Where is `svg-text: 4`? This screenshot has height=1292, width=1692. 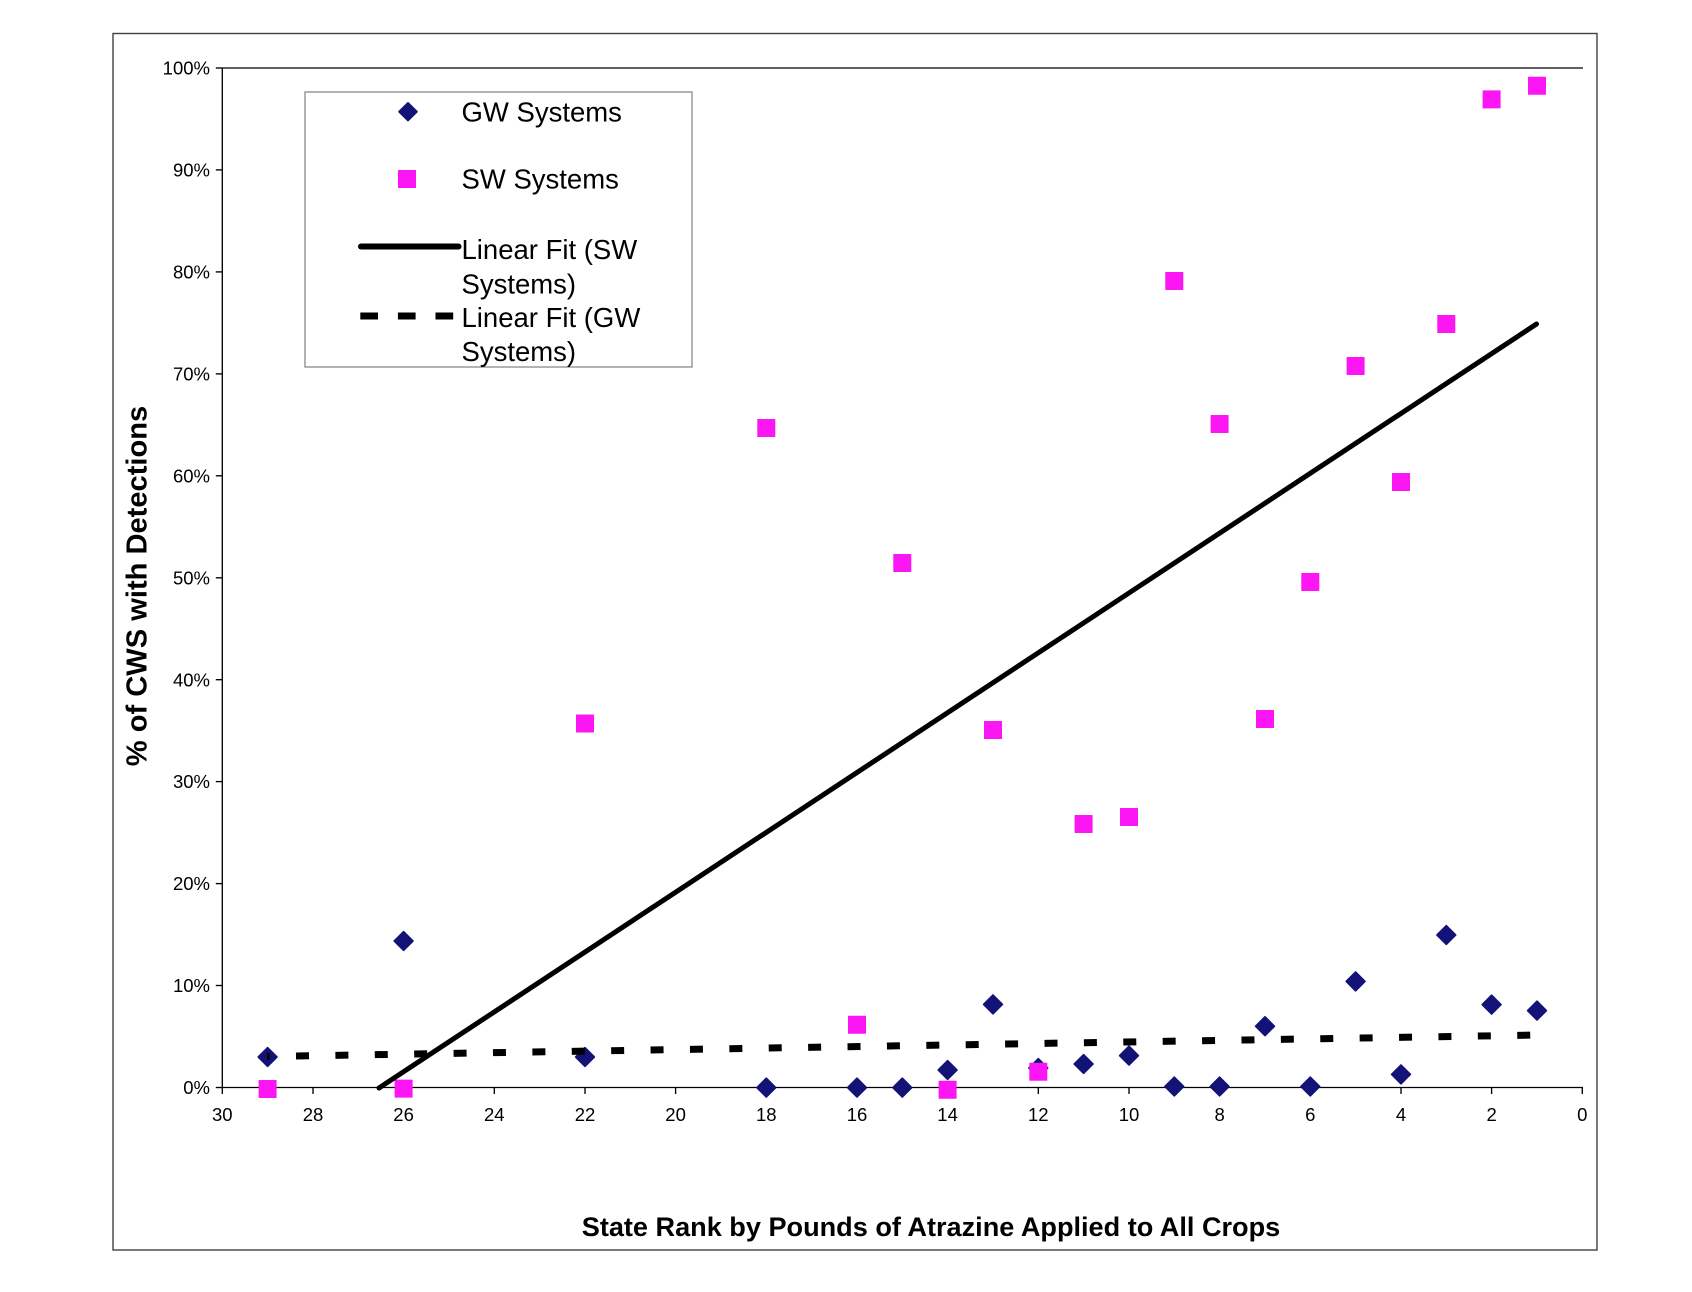
svg-text: 4 is located at coordinates (1401, 1114).